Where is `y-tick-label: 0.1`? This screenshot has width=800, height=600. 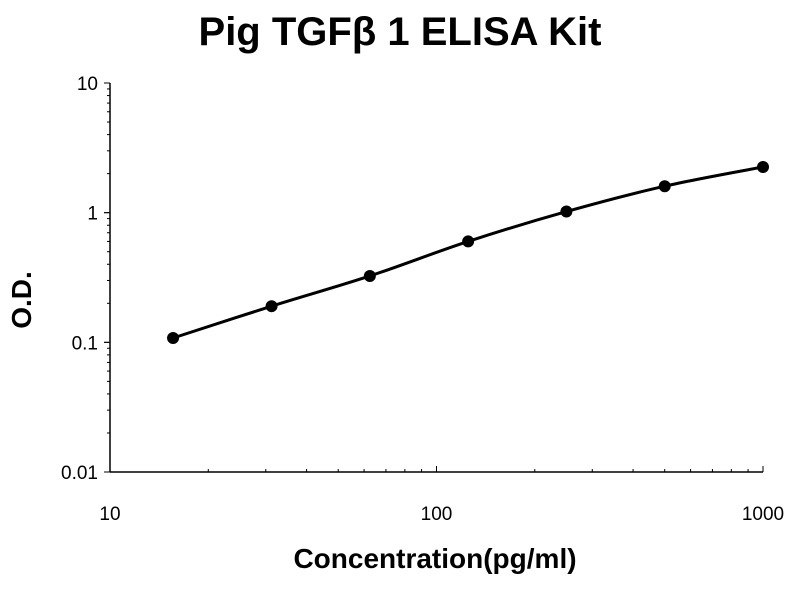
y-tick-label: 0.1 is located at coordinates (85, 343).